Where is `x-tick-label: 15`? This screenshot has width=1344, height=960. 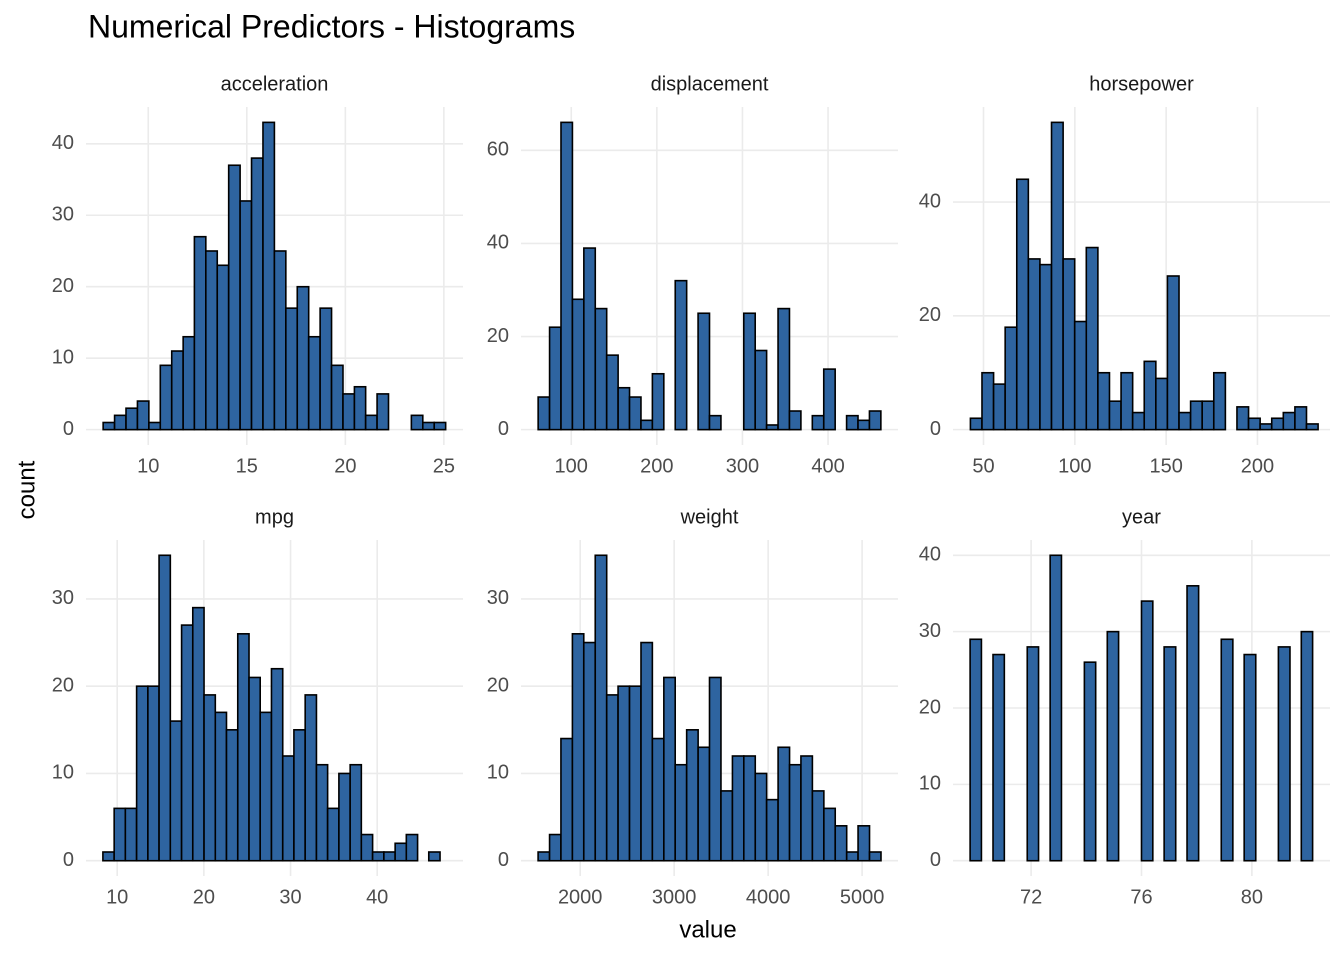 x-tick-label: 15 is located at coordinates (247, 466).